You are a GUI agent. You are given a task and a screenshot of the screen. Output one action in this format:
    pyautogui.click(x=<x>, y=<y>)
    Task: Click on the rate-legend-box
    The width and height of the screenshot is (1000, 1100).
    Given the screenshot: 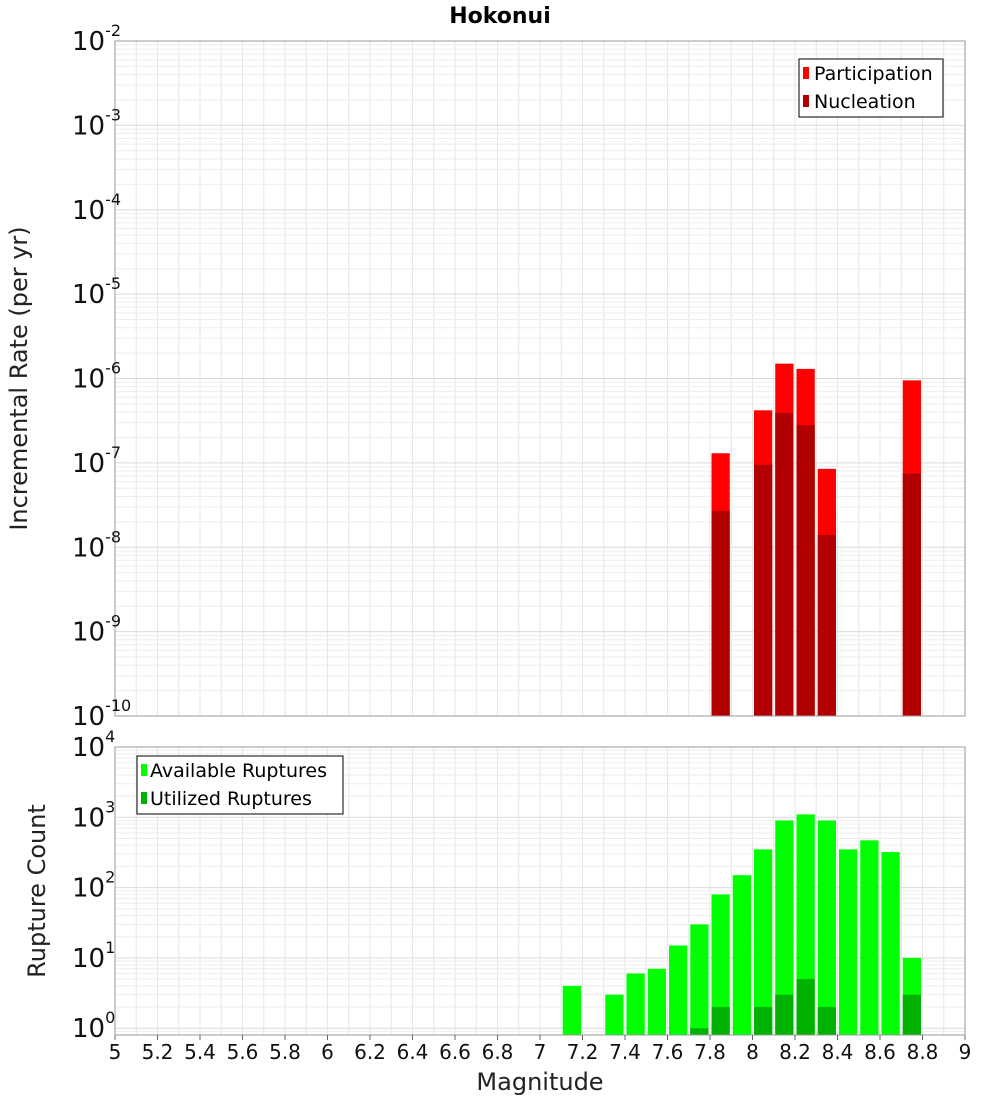 What is the action you would take?
    pyautogui.click(x=871, y=88)
    